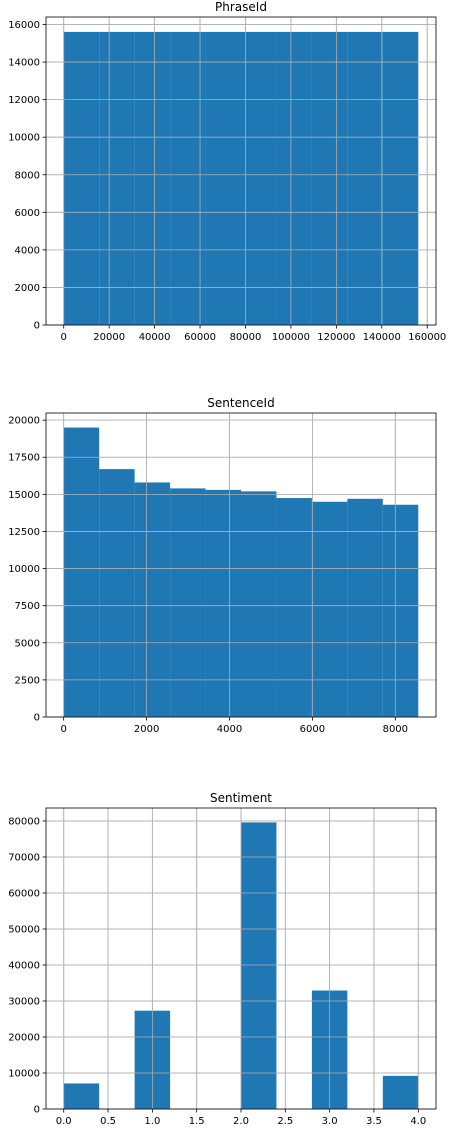  I want to click on y-tick-label: 15000, so click(24, 495).